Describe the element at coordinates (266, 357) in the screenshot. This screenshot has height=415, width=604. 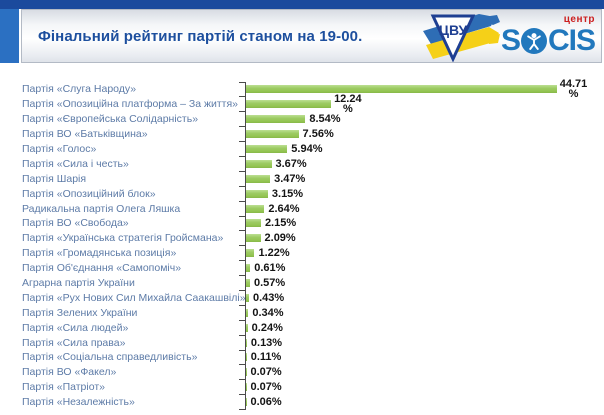
I see `value-label: 0.11%` at that location.